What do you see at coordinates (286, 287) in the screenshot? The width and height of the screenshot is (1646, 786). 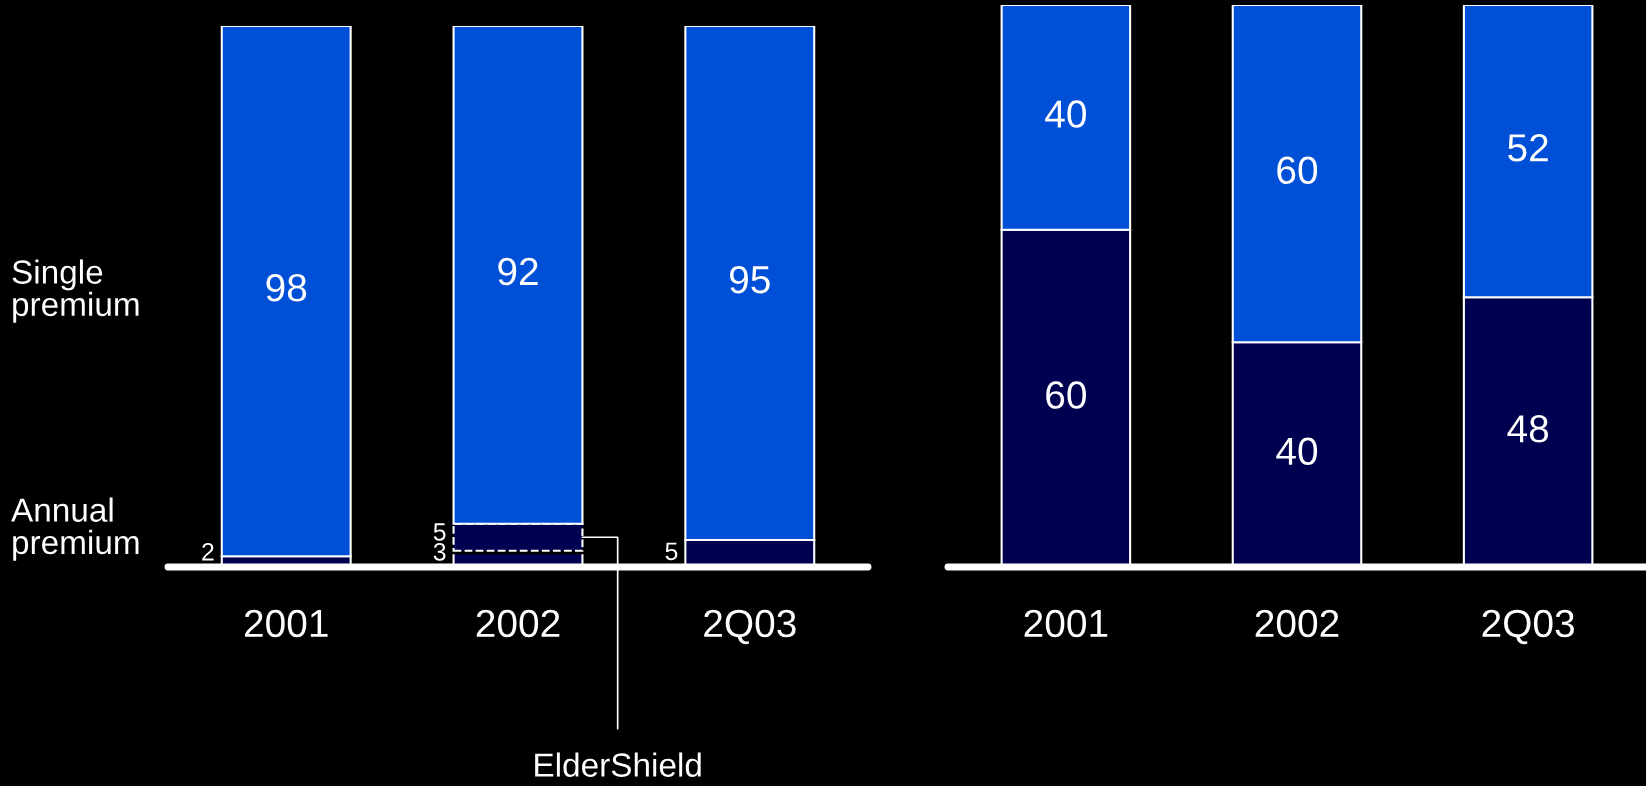 I see `data-label: 98` at bounding box center [286, 287].